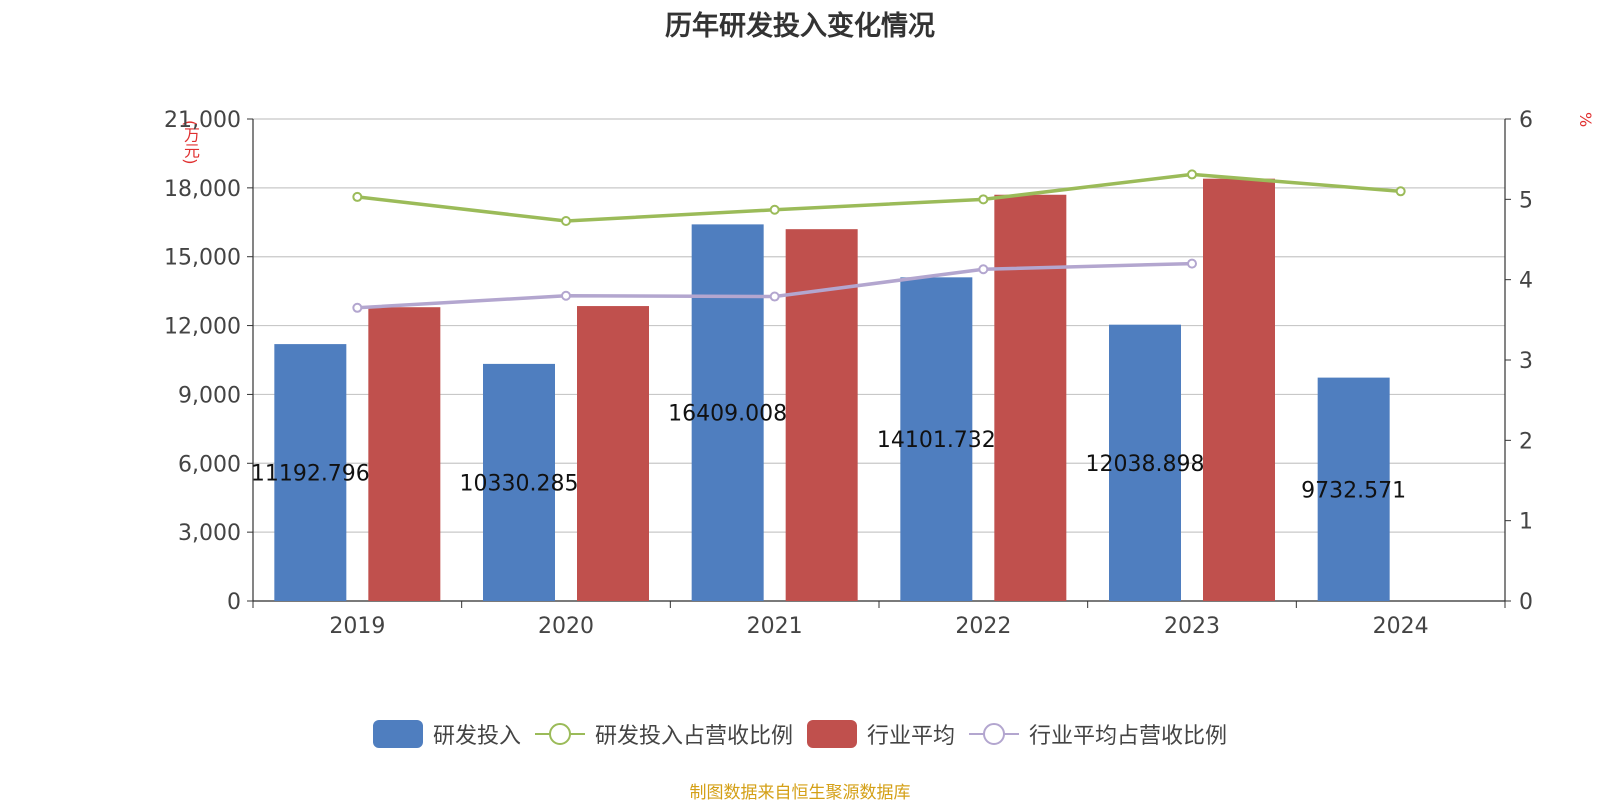  I want to click on y2-tick-label: 2, so click(1526, 441).